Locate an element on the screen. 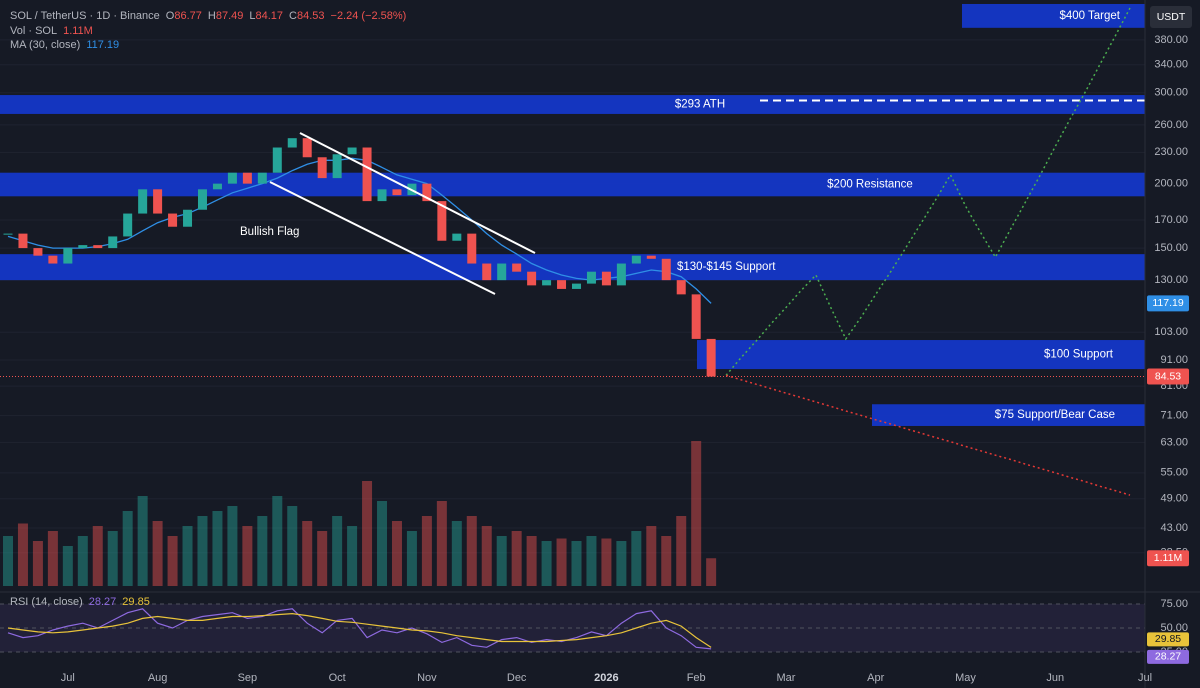 The width and height of the screenshot is (1200, 688). ohlc-value: 87.49 is located at coordinates (230, 16).